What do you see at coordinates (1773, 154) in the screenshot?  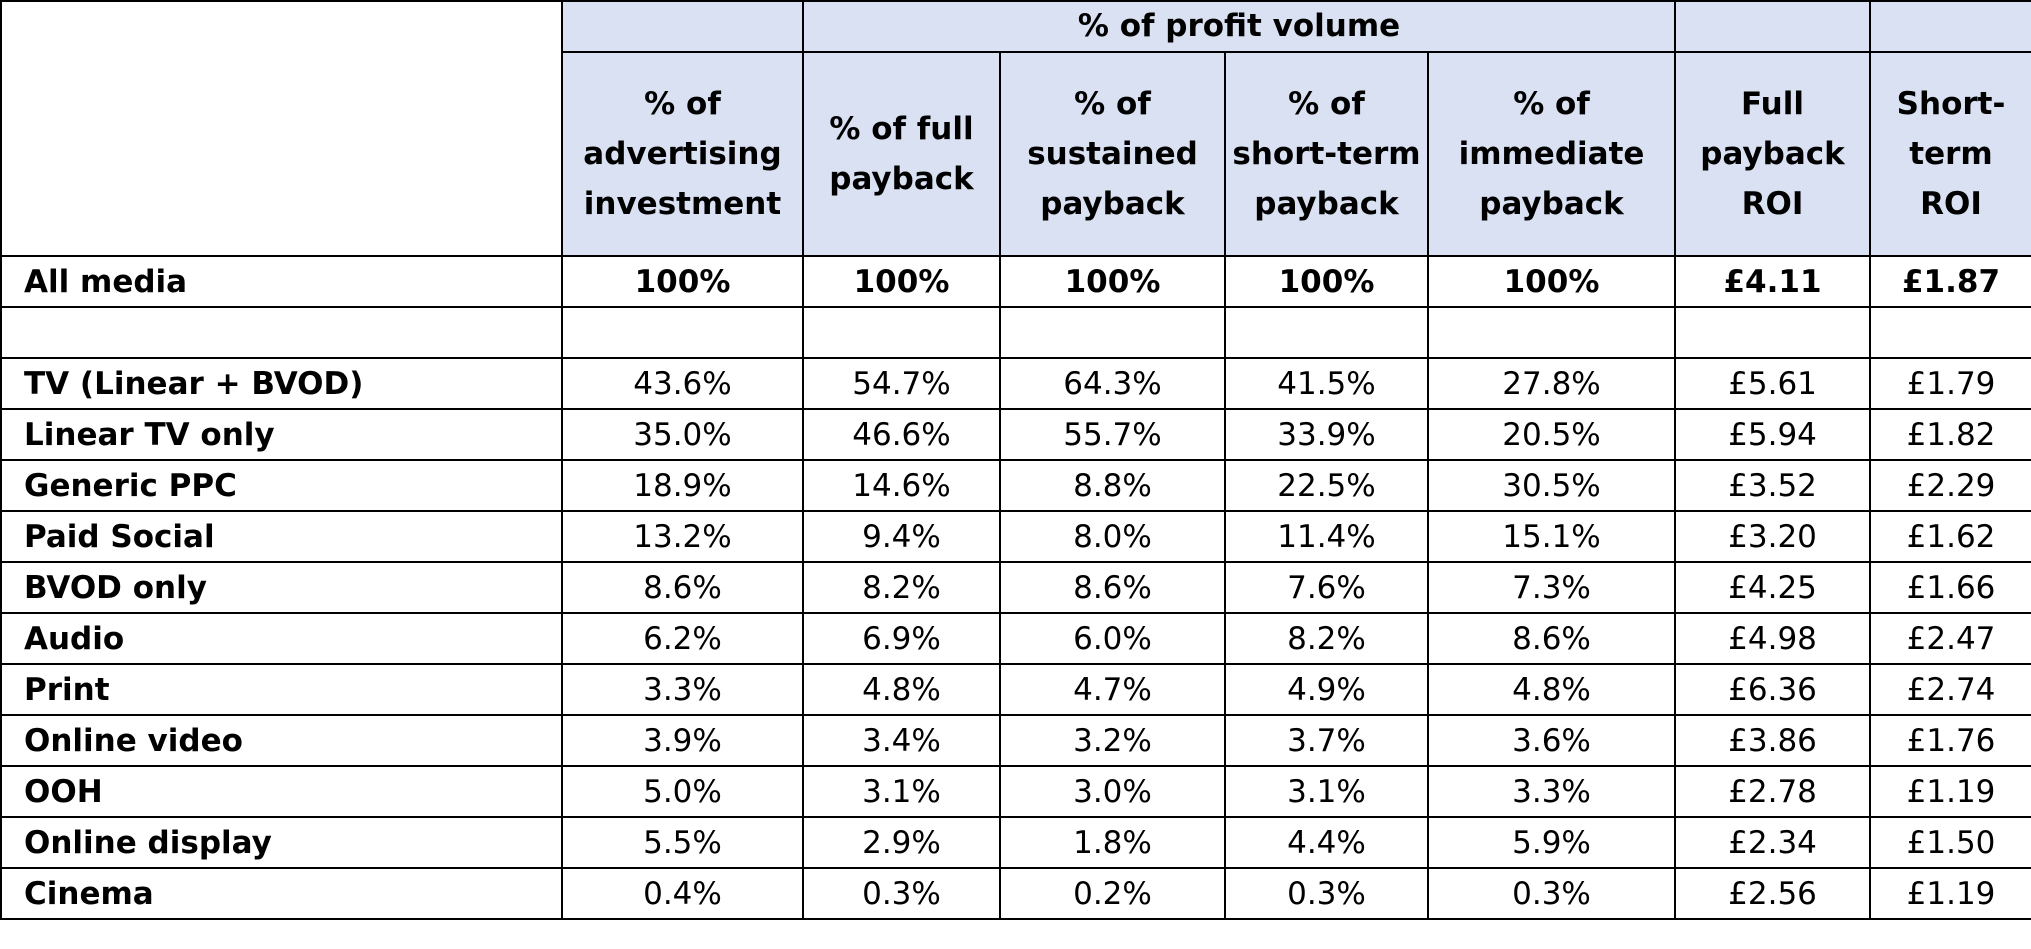 I see `column-header: Full payback ROI` at bounding box center [1773, 154].